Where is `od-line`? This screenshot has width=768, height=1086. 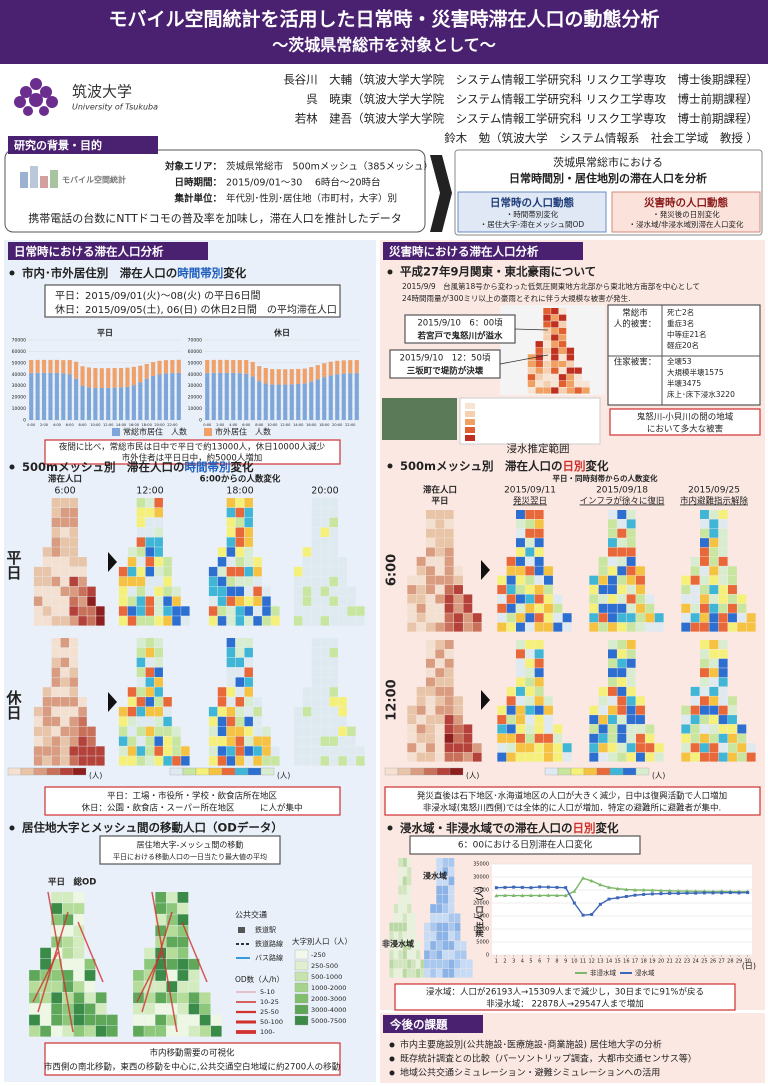
od-line is located at coordinates (194, 952).